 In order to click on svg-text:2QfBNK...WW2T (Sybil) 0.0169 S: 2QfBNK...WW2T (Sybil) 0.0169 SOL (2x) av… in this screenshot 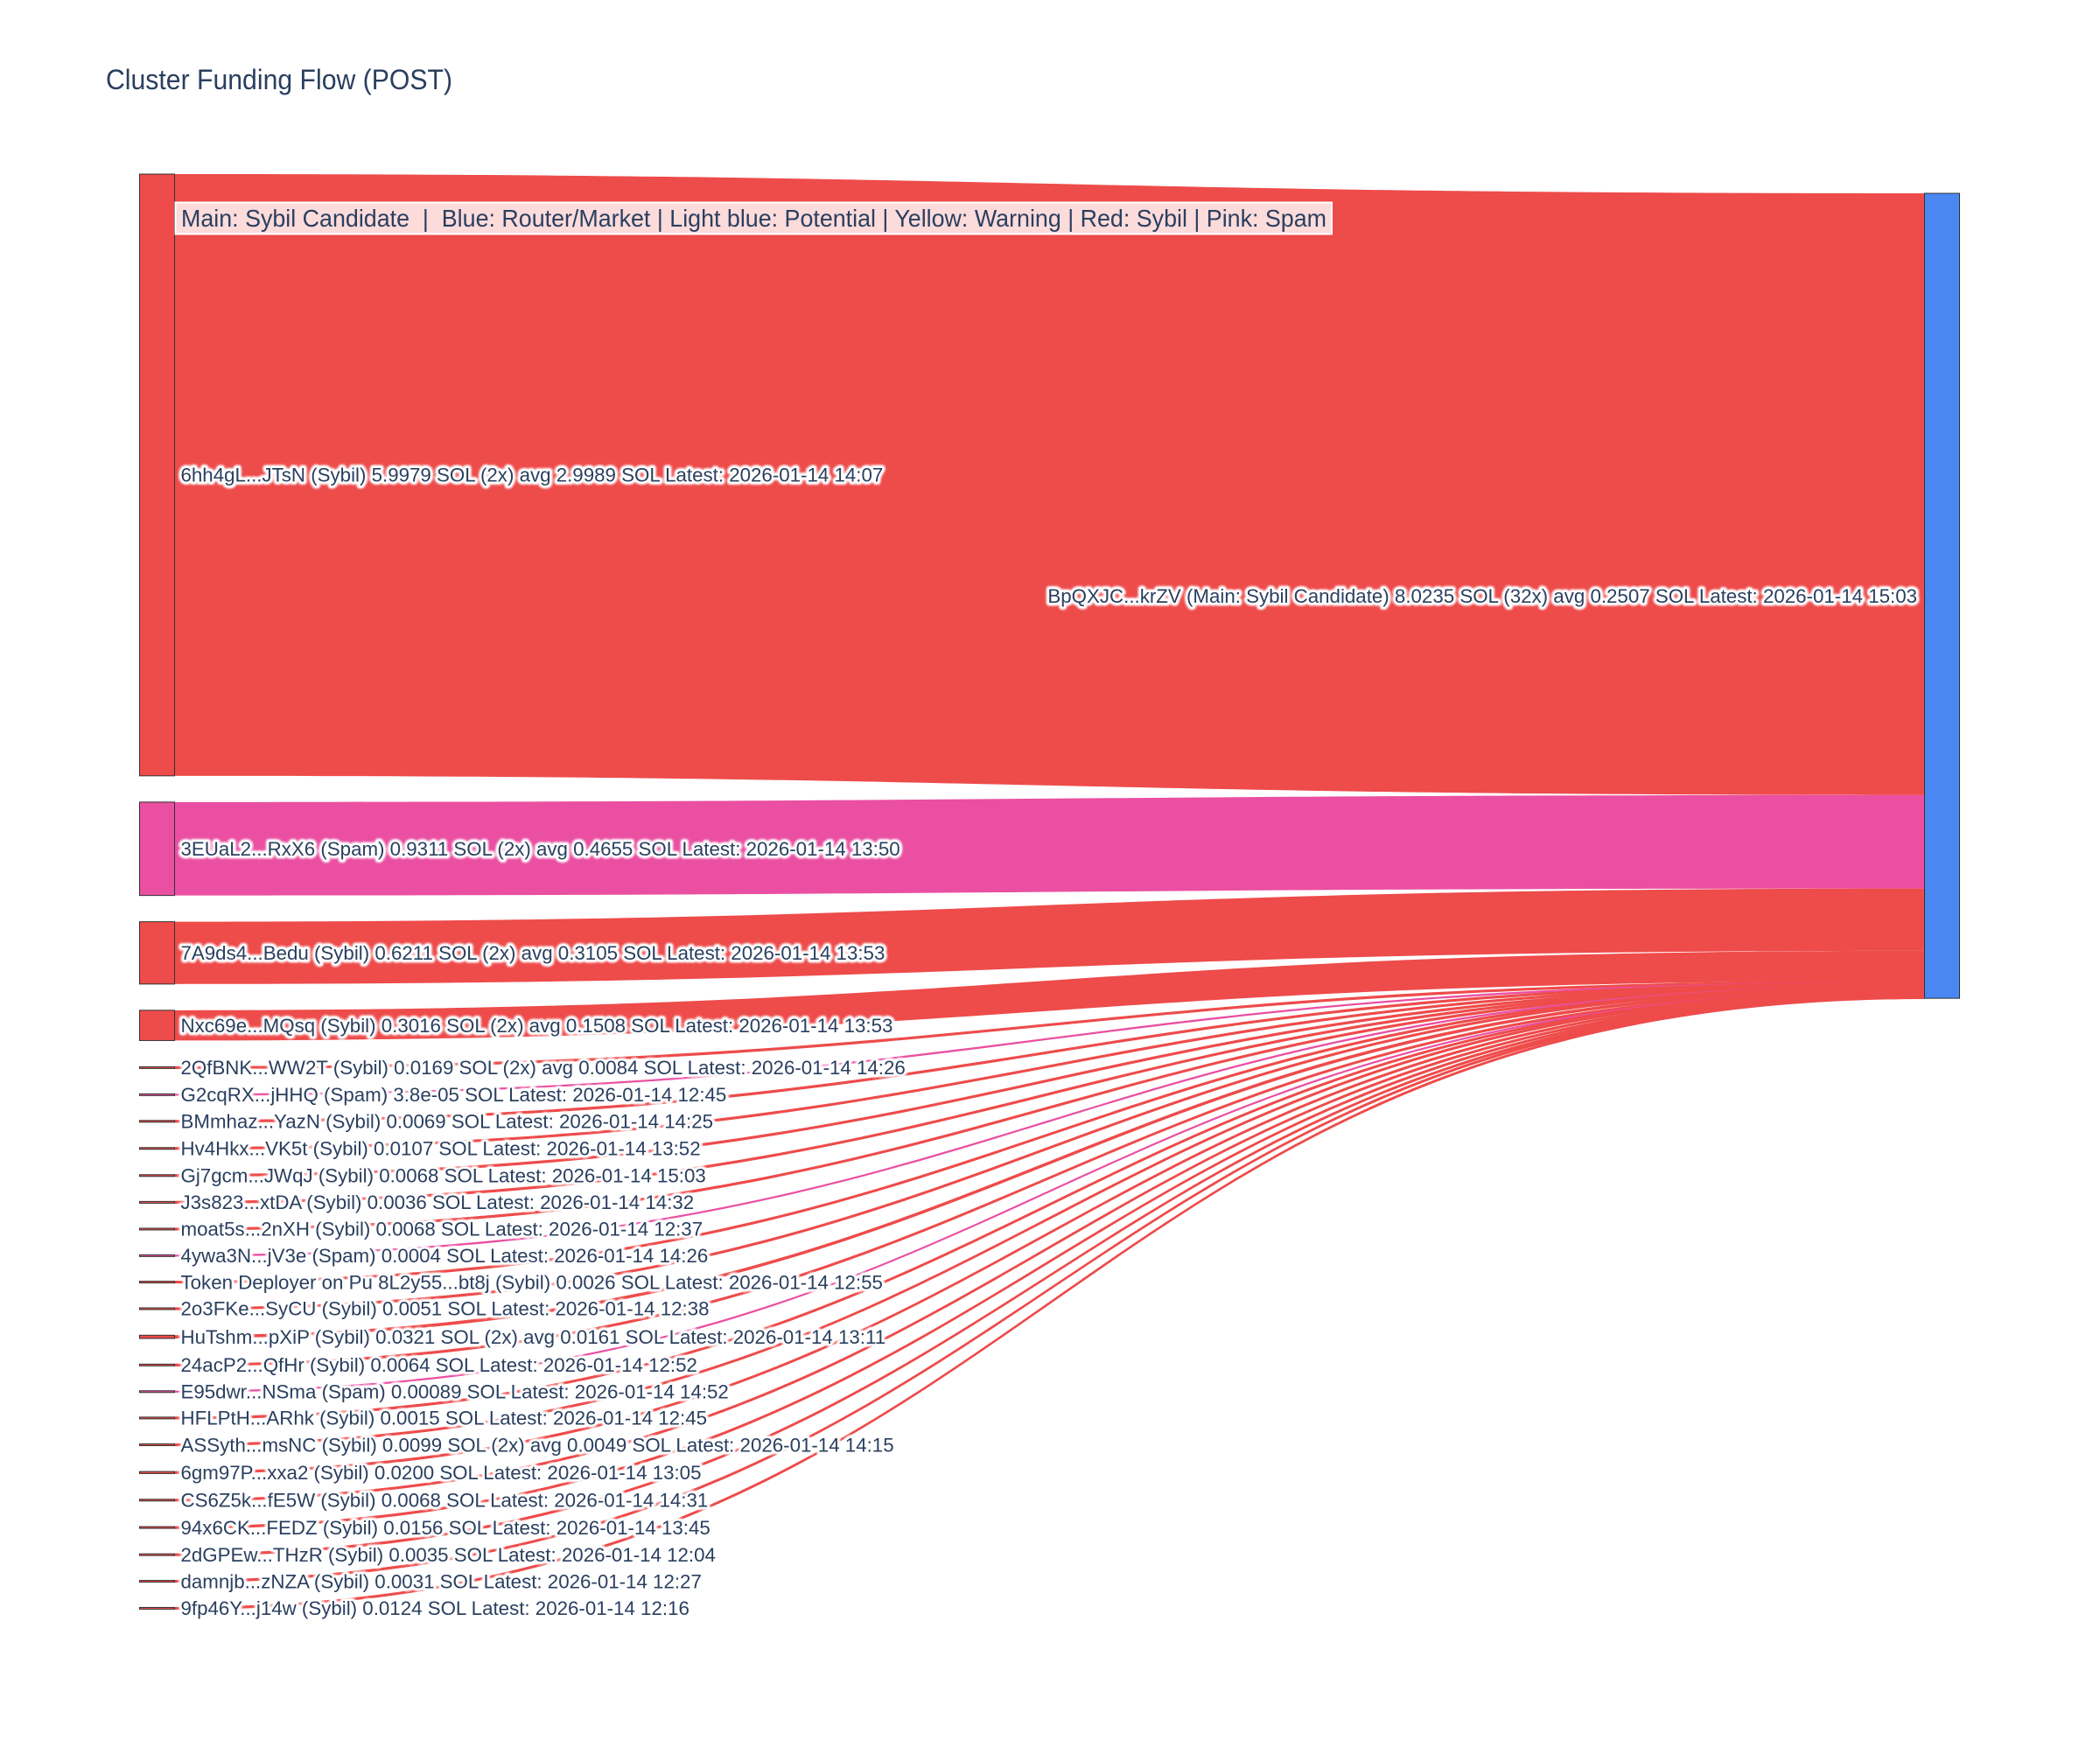, I will do `click(543, 1068)`.